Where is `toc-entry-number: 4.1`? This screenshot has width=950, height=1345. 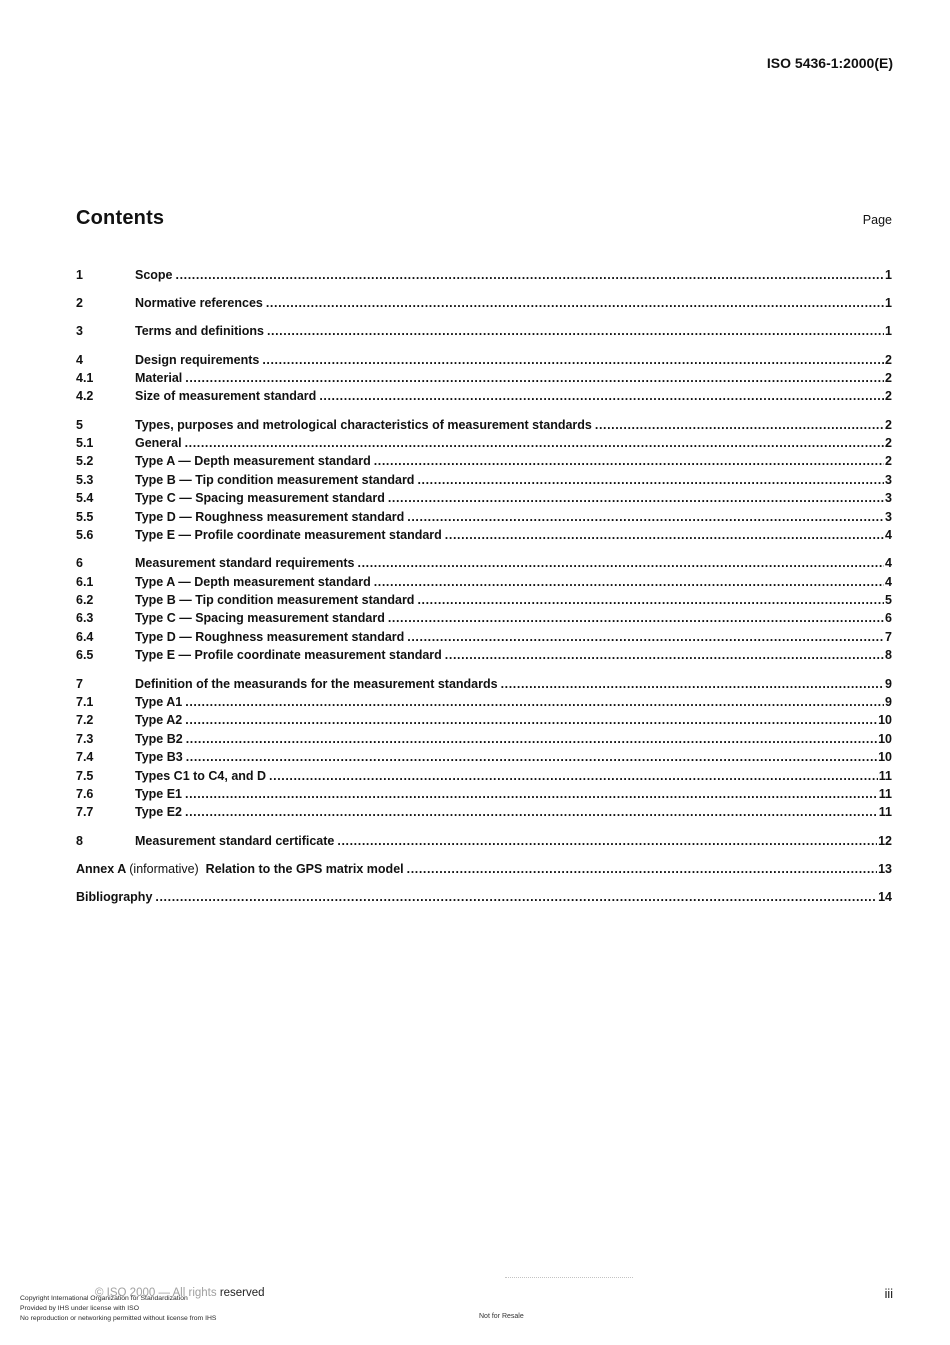 toc-entry-number: 4.1 is located at coordinates (85, 378).